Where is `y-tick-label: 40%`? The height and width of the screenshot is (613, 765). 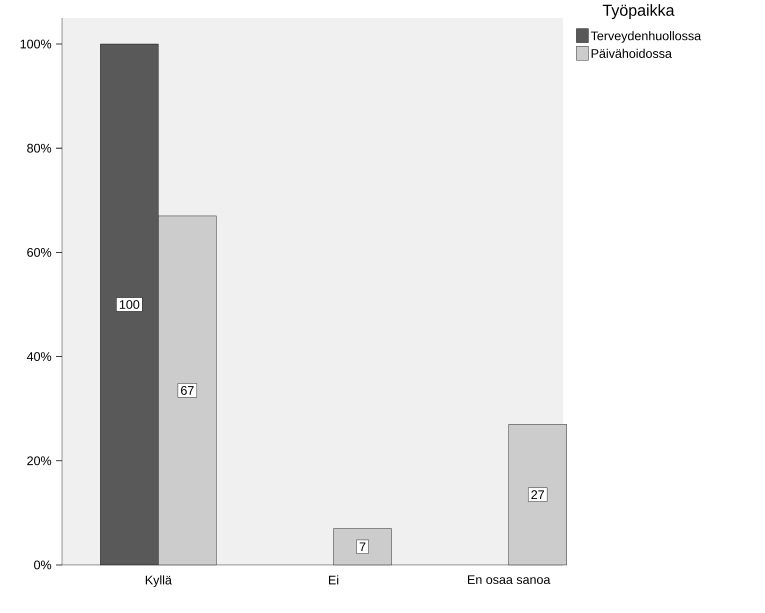 y-tick-label: 40% is located at coordinates (39, 357).